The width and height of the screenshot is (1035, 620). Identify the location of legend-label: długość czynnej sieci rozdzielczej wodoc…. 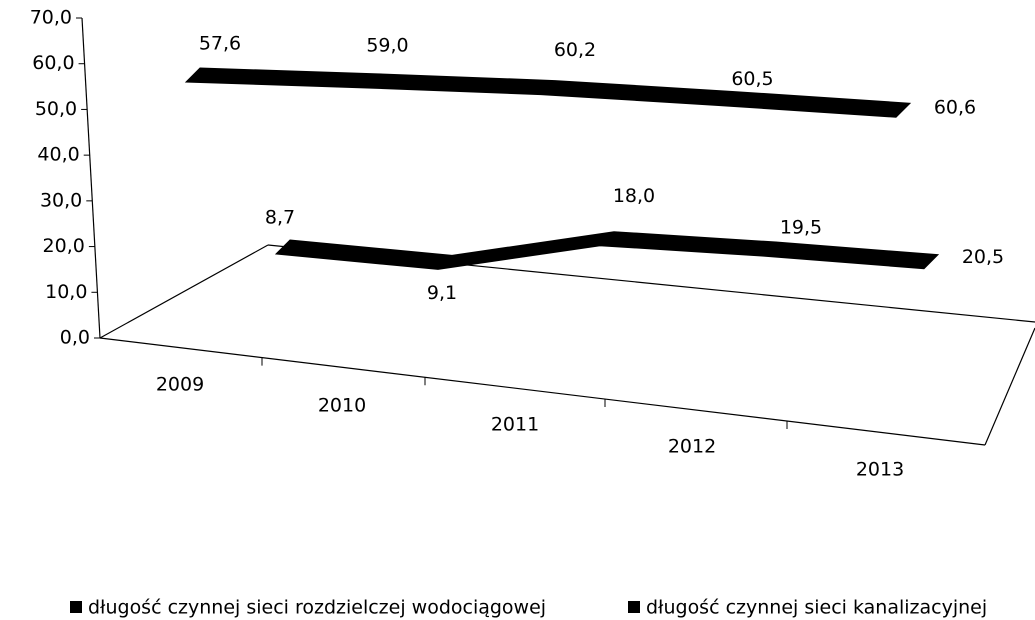
(317, 608).